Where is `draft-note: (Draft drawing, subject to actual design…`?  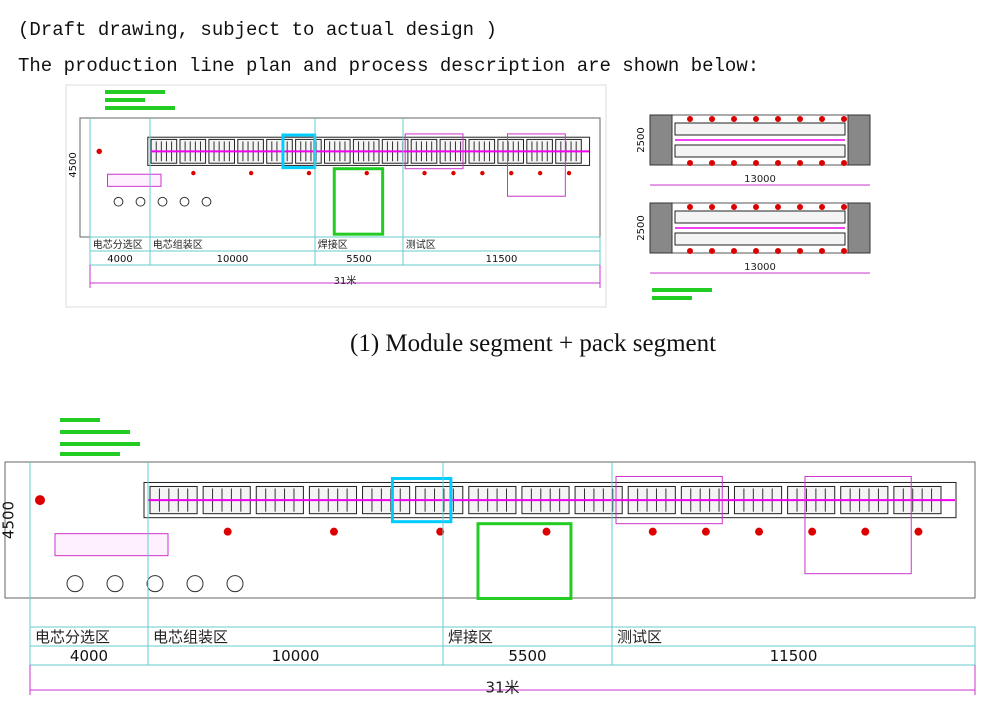 draft-note: (Draft drawing, subject to actual design… is located at coordinates (257, 30).